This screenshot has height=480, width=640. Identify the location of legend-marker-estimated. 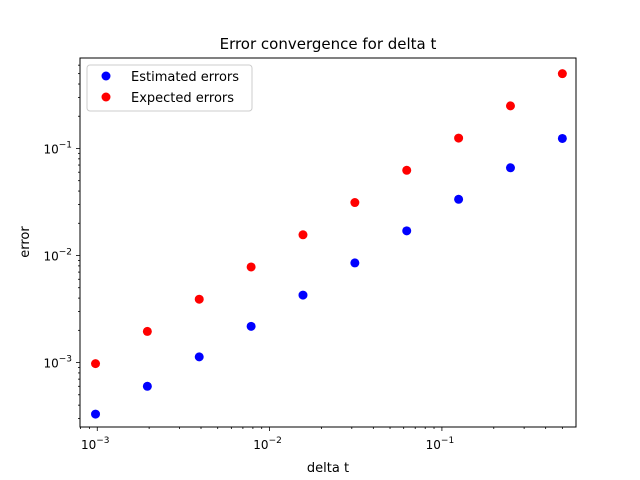
(106, 76).